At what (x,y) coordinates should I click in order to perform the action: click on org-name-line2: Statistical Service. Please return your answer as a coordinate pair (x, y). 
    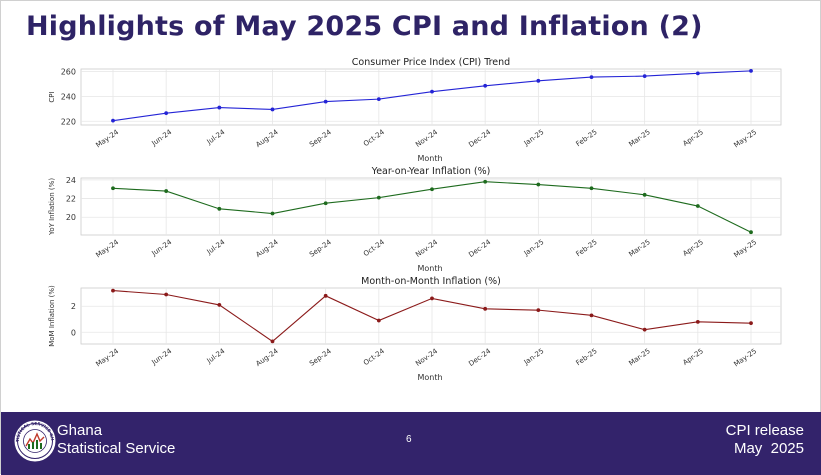
    Looking at the image, I should click on (116, 448).